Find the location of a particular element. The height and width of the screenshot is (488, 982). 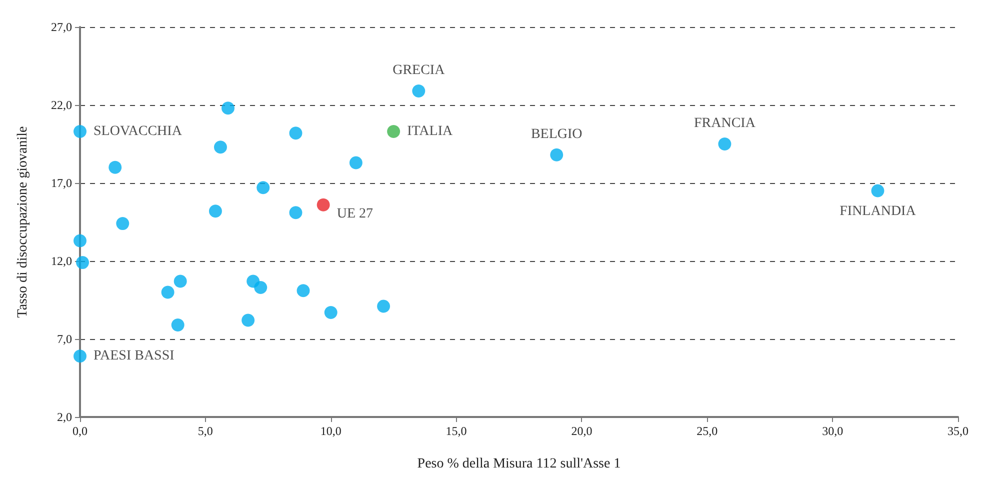

x-tick-label: 0,0 is located at coordinates (80, 431).